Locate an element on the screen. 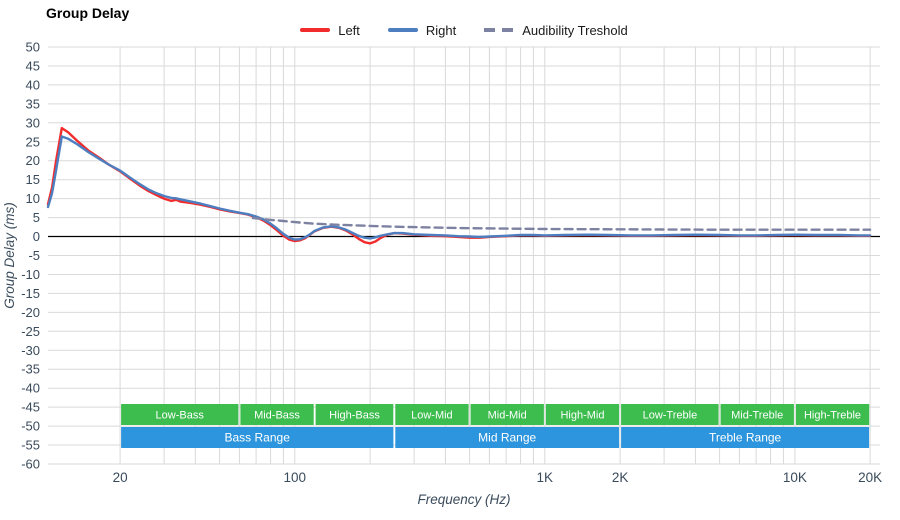 This screenshot has height=520, width=900. band-sub-label: High-Treble is located at coordinates (832, 416).